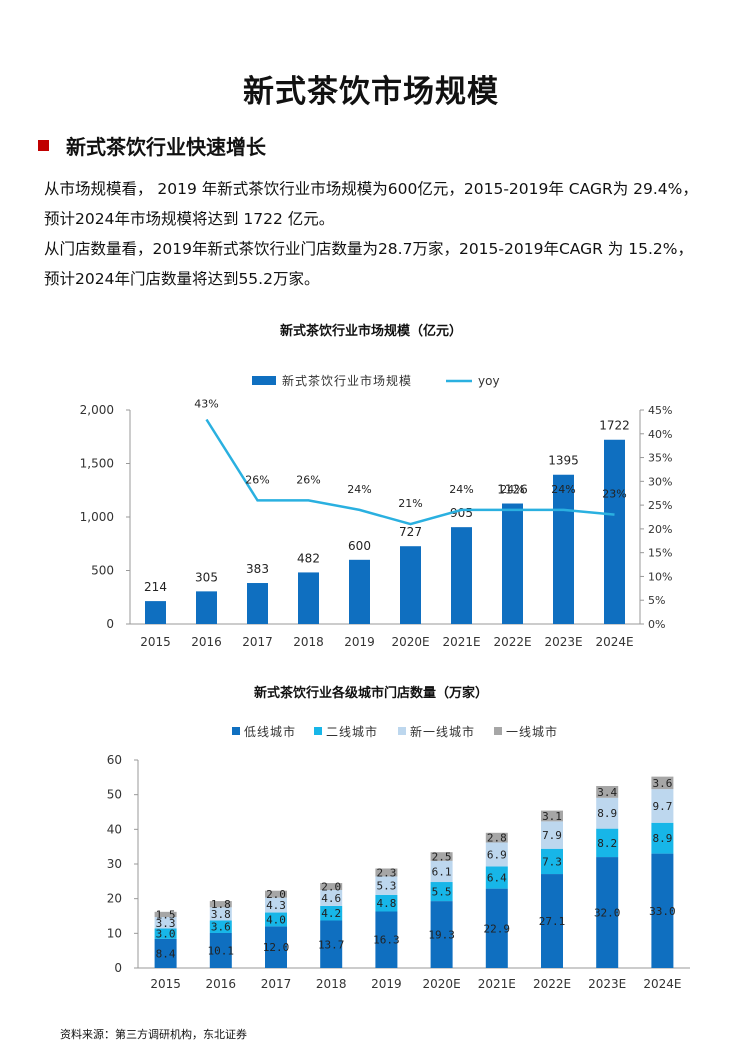 Image resolution: width=742 pixels, height=1062 pixels. Describe the element at coordinates (166, 147) in the screenshot. I see `section-heading-text: 新式茶饮行业快速增长` at that location.